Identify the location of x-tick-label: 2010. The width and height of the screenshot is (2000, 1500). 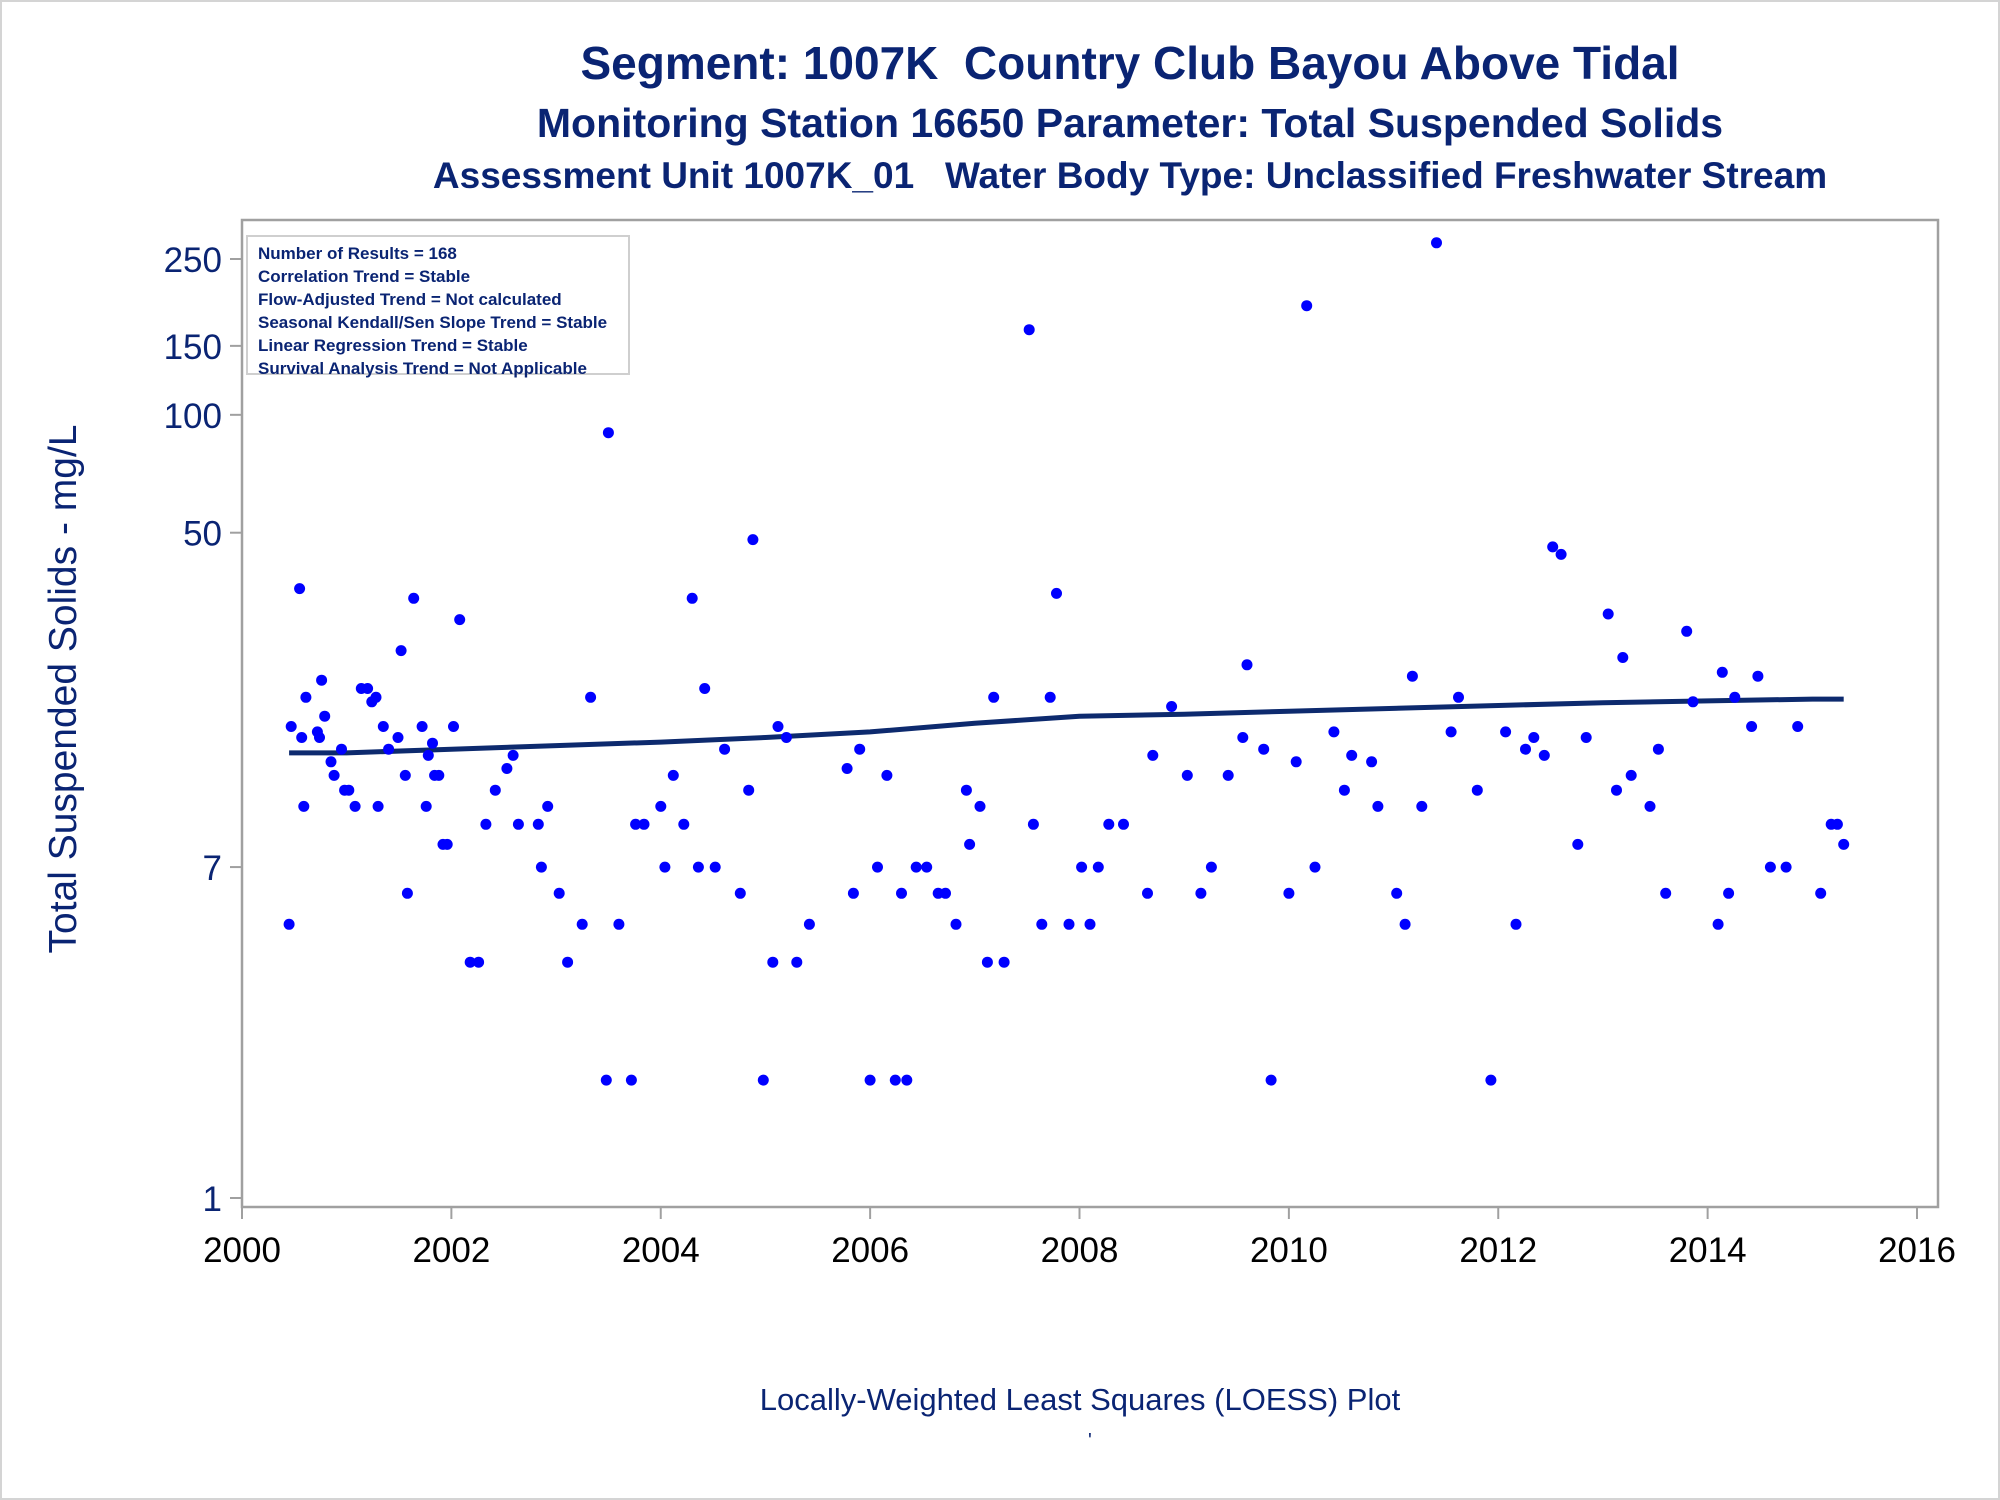
(1289, 1250).